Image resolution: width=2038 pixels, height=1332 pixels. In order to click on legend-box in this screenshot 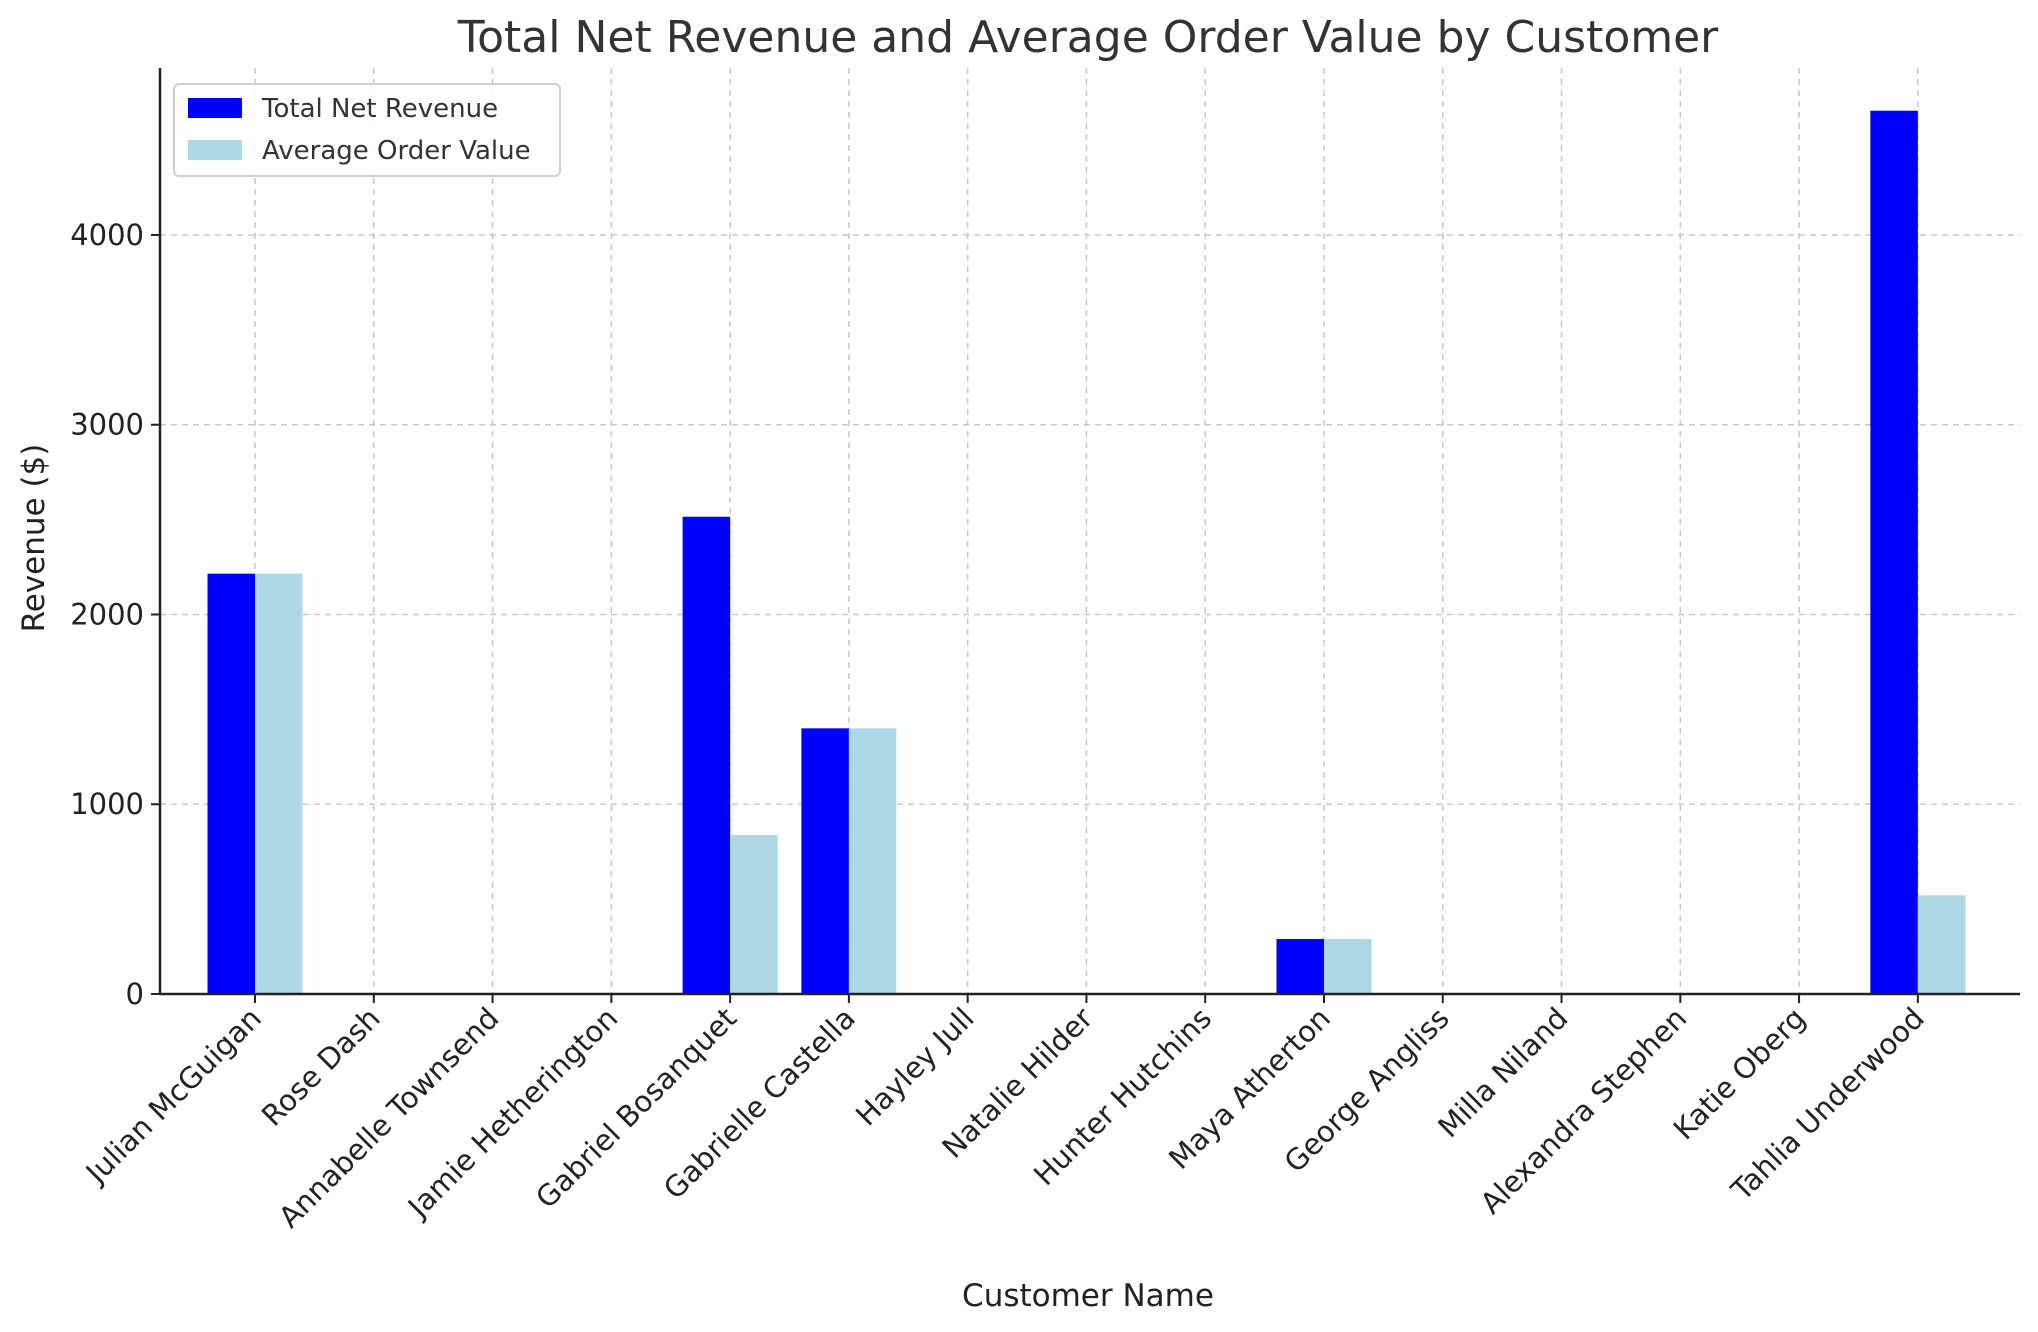, I will do `click(367, 130)`.